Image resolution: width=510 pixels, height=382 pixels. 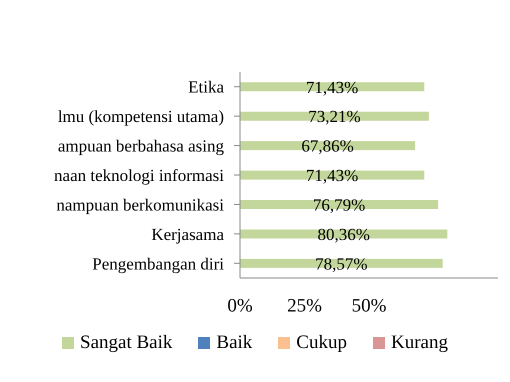 What do you see at coordinates (126, 343) in the screenshot?
I see `legend-label: Sangat Baik` at bounding box center [126, 343].